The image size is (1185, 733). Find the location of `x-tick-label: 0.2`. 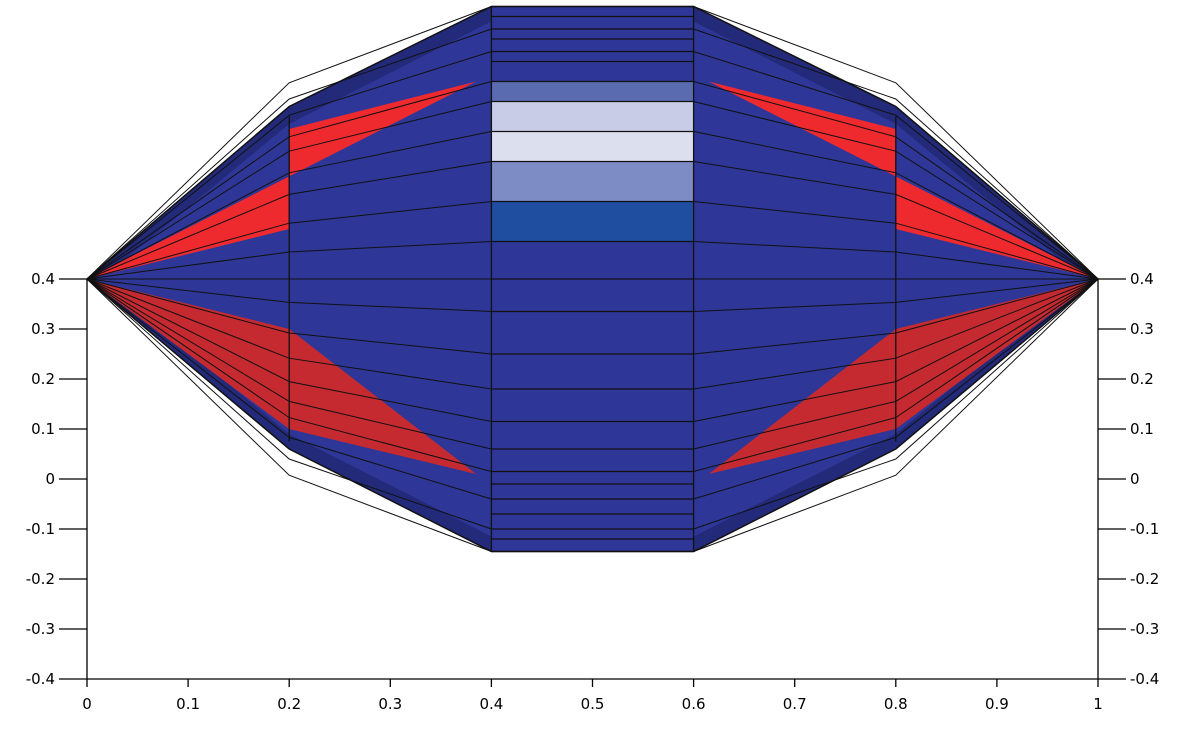

x-tick-label: 0.2 is located at coordinates (289, 704).